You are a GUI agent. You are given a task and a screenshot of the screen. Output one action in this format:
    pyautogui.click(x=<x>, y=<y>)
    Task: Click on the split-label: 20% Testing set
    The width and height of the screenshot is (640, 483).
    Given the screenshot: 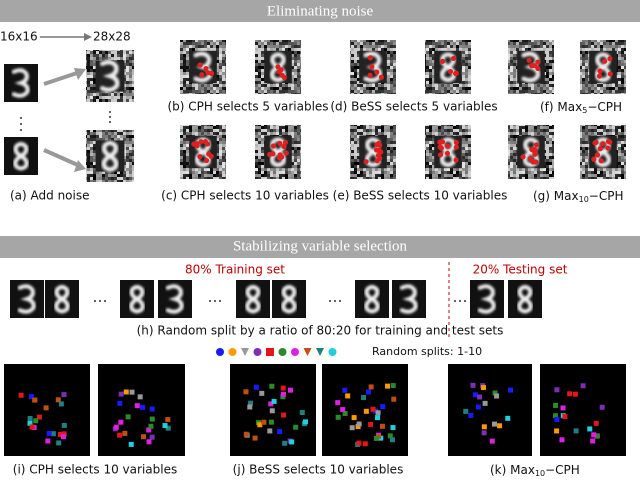 What is the action you would take?
    pyautogui.click(x=520, y=270)
    